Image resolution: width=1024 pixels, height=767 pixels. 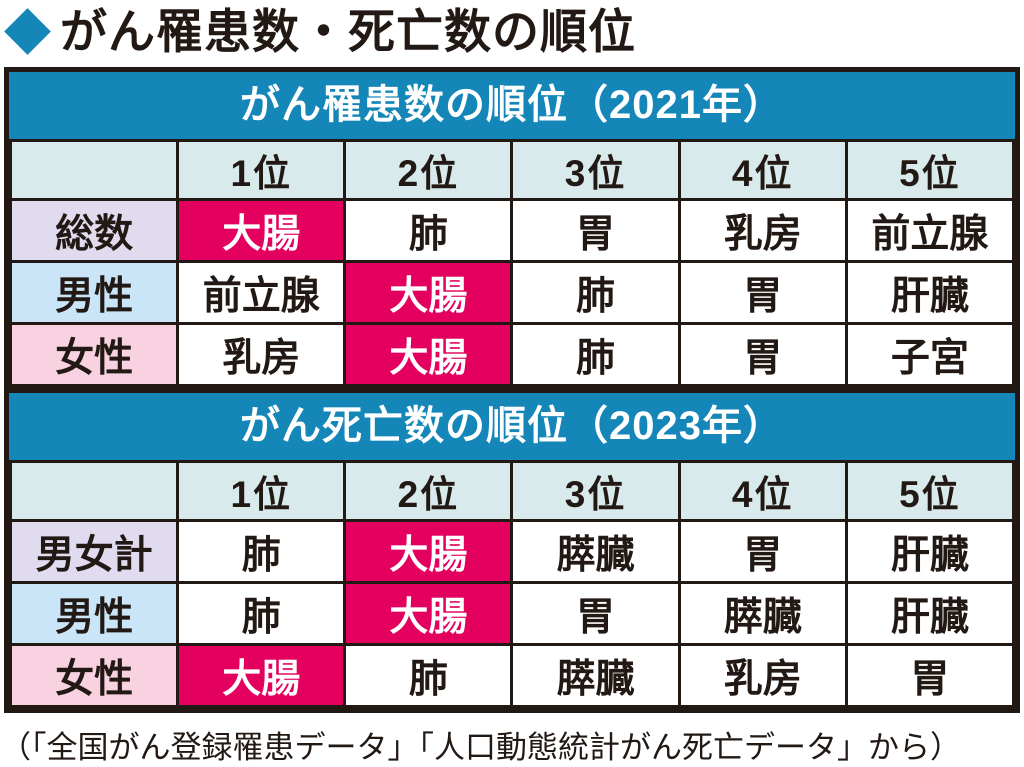 I want to click on row-label-total: 総数, so click(x=94, y=230).